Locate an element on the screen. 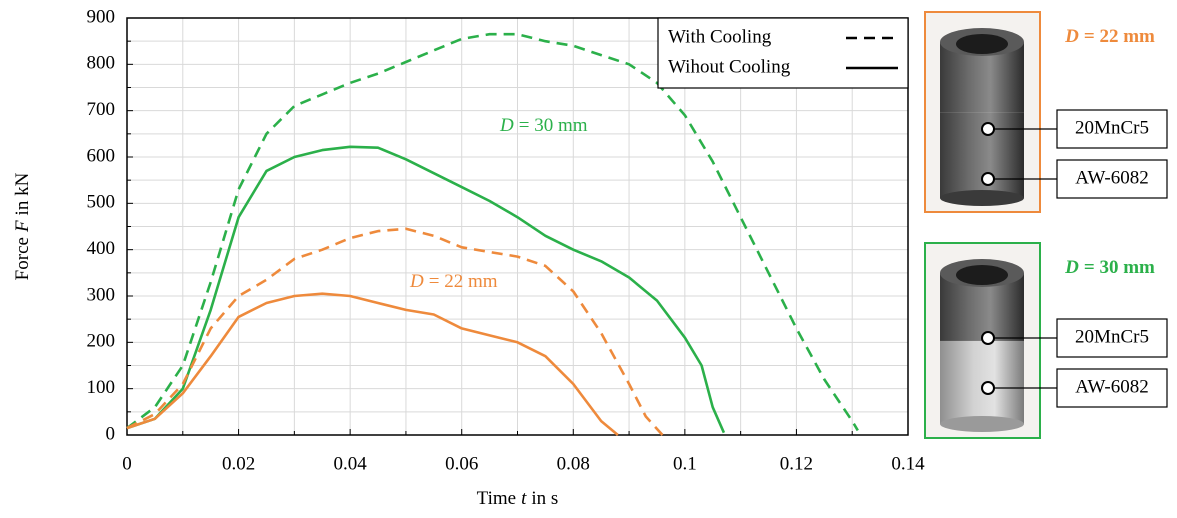 The height and width of the screenshot is (518, 1177). annotation-text: = 22 mm is located at coordinates (463, 281).